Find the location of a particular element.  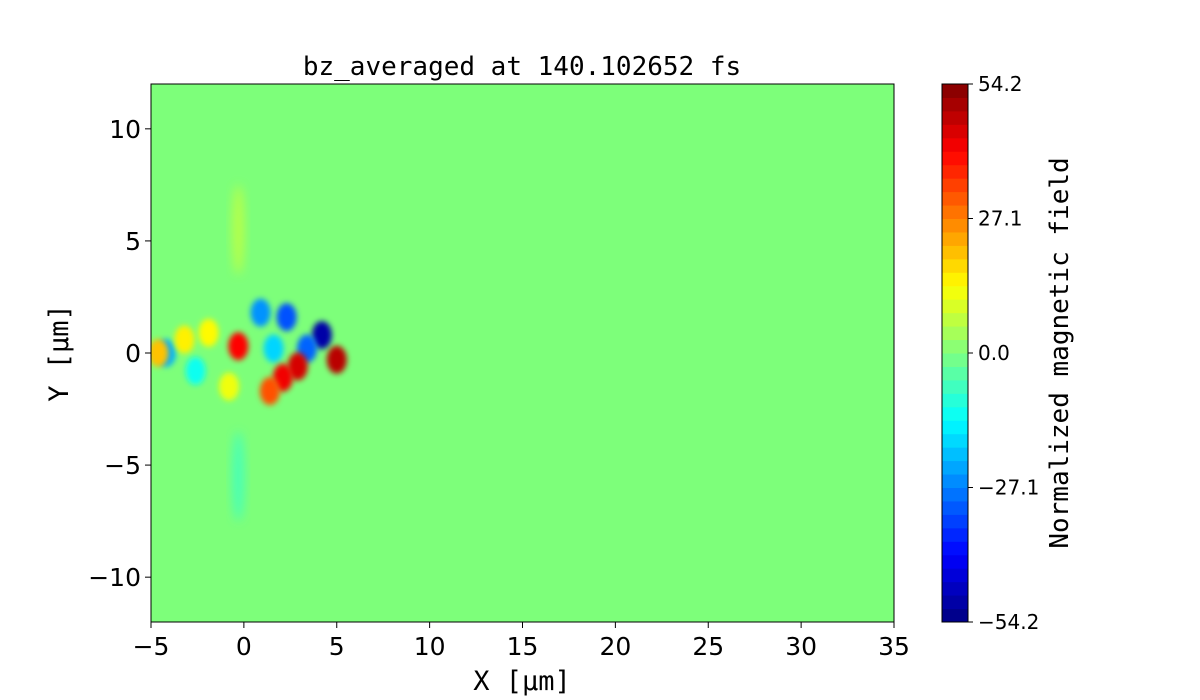

y-tick-label: 0 is located at coordinates (133, 353).